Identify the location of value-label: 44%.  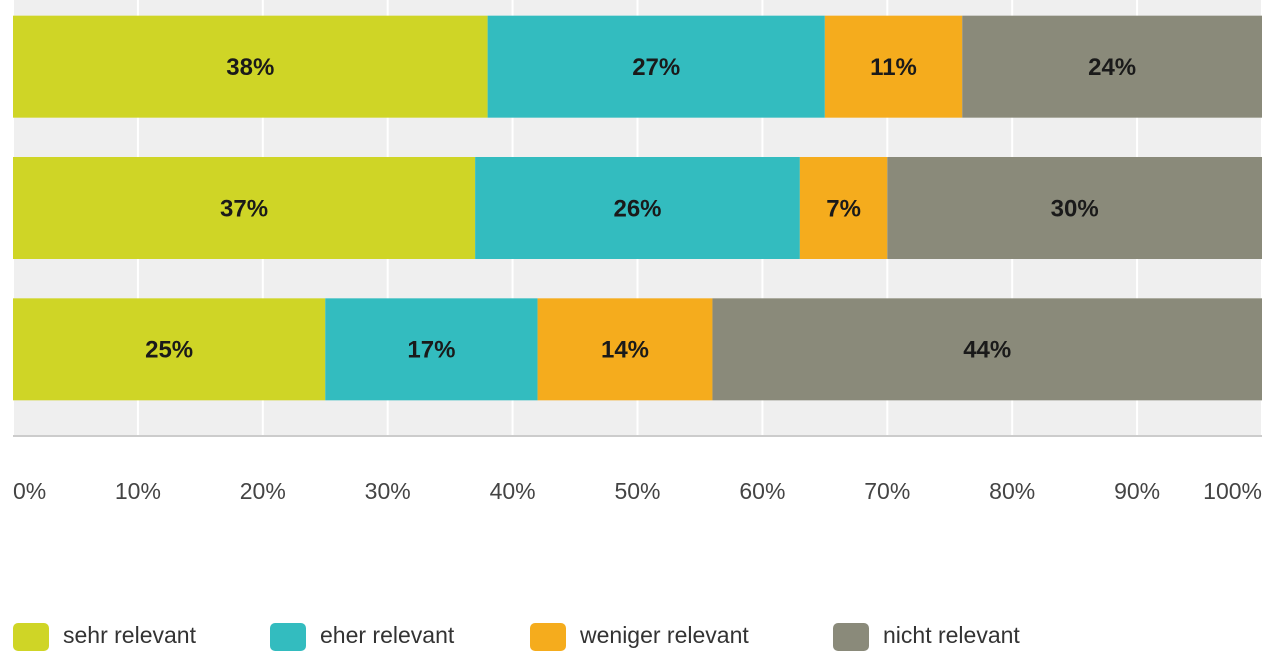
(987, 350).